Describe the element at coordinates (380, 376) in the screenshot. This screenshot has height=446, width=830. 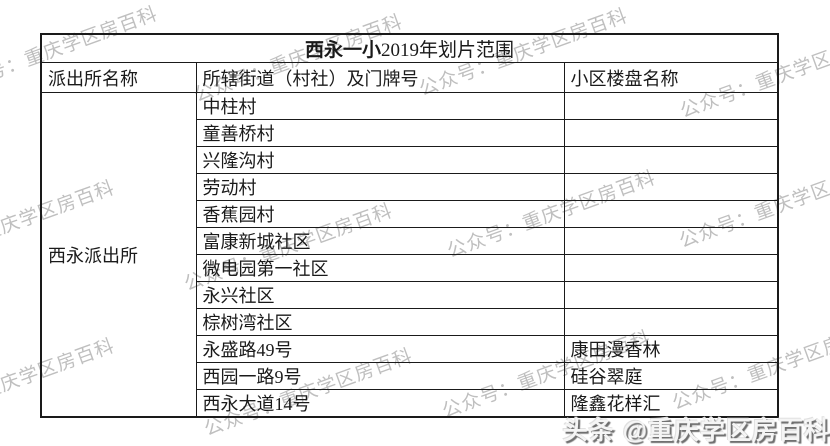
I see `street-cell: 西园一路9号` at that location.